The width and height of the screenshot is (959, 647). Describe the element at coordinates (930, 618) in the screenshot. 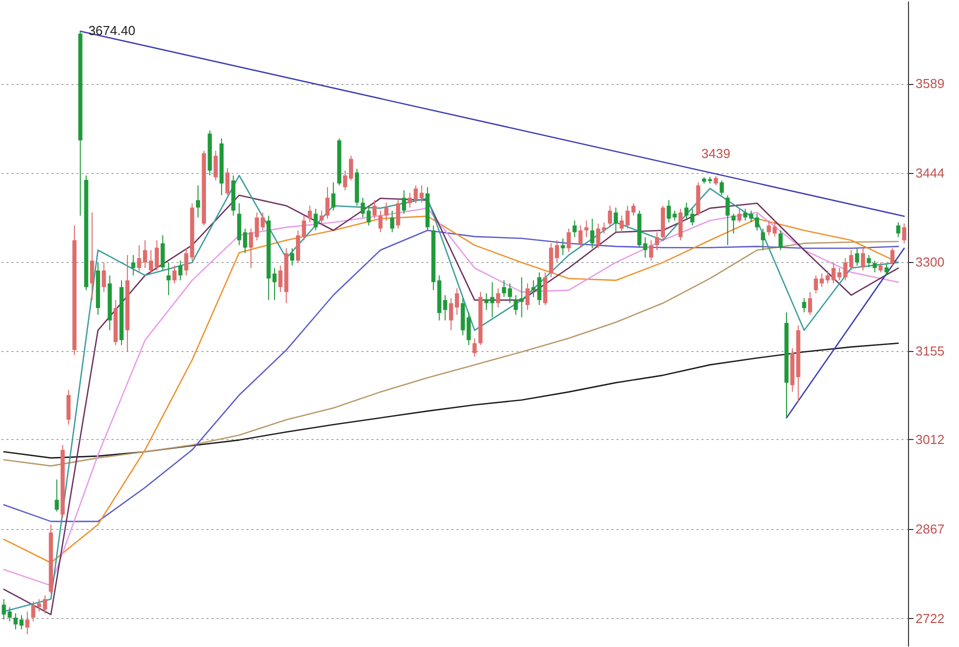

I see `y-tick-label: 2722` at that location.